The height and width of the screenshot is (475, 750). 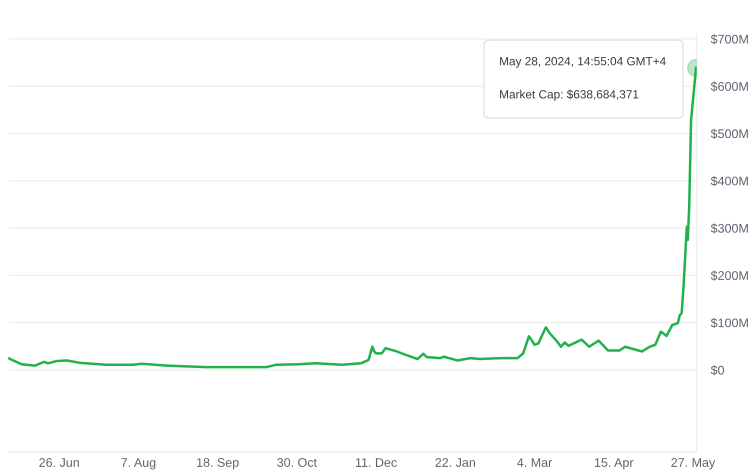 I want to click on annotation: Market Cap: $638,684,371, so click(x=569, y=95).